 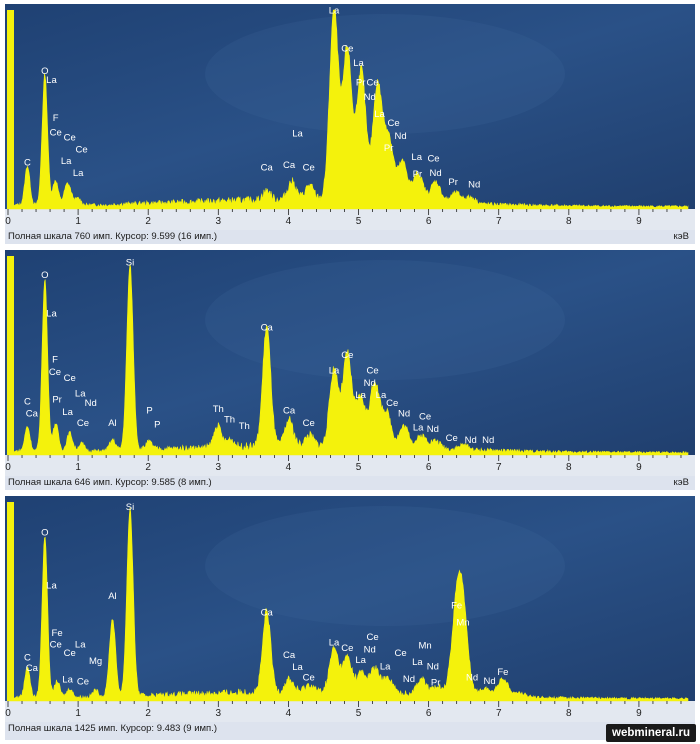 I want to click on watermark: webmineral.ru, so click(x=651, y=733).